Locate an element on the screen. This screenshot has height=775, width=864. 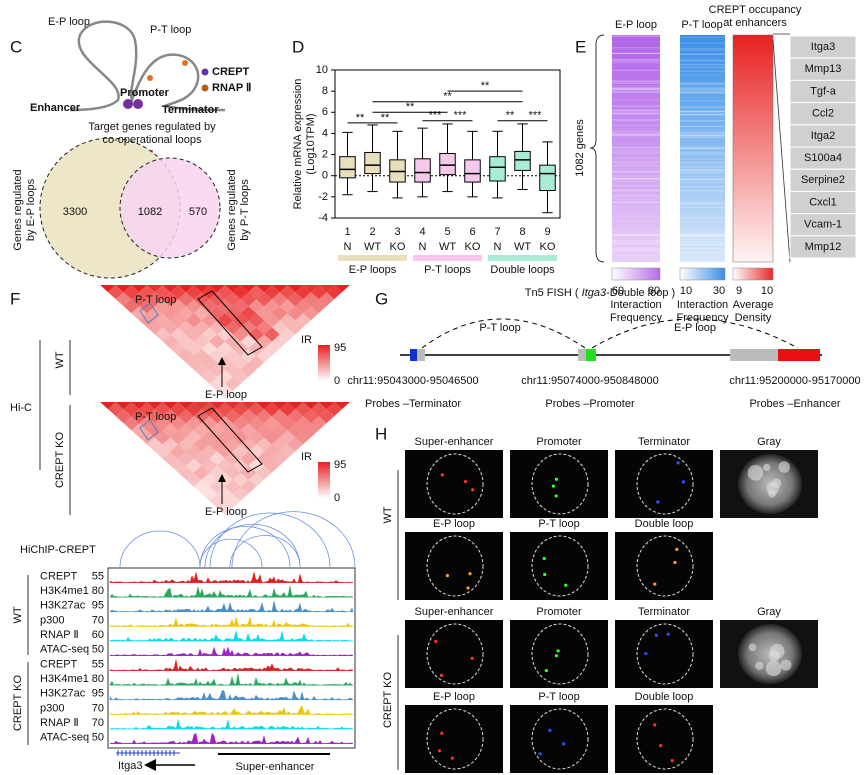
ep-box is located at coordinates (230, 440).